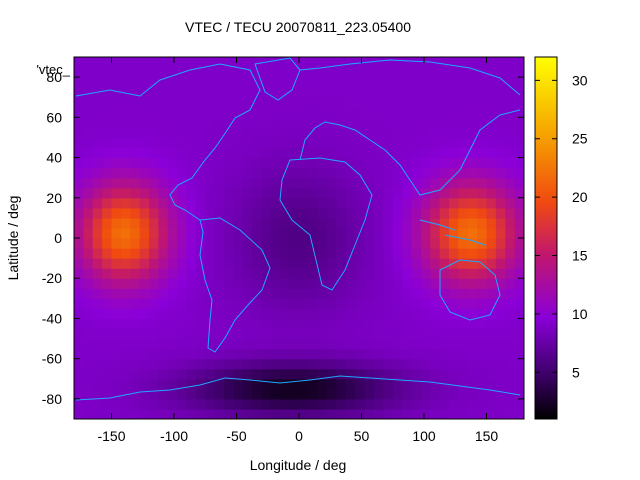  I want to click on x-tick-label: 100, so click(424, 436).